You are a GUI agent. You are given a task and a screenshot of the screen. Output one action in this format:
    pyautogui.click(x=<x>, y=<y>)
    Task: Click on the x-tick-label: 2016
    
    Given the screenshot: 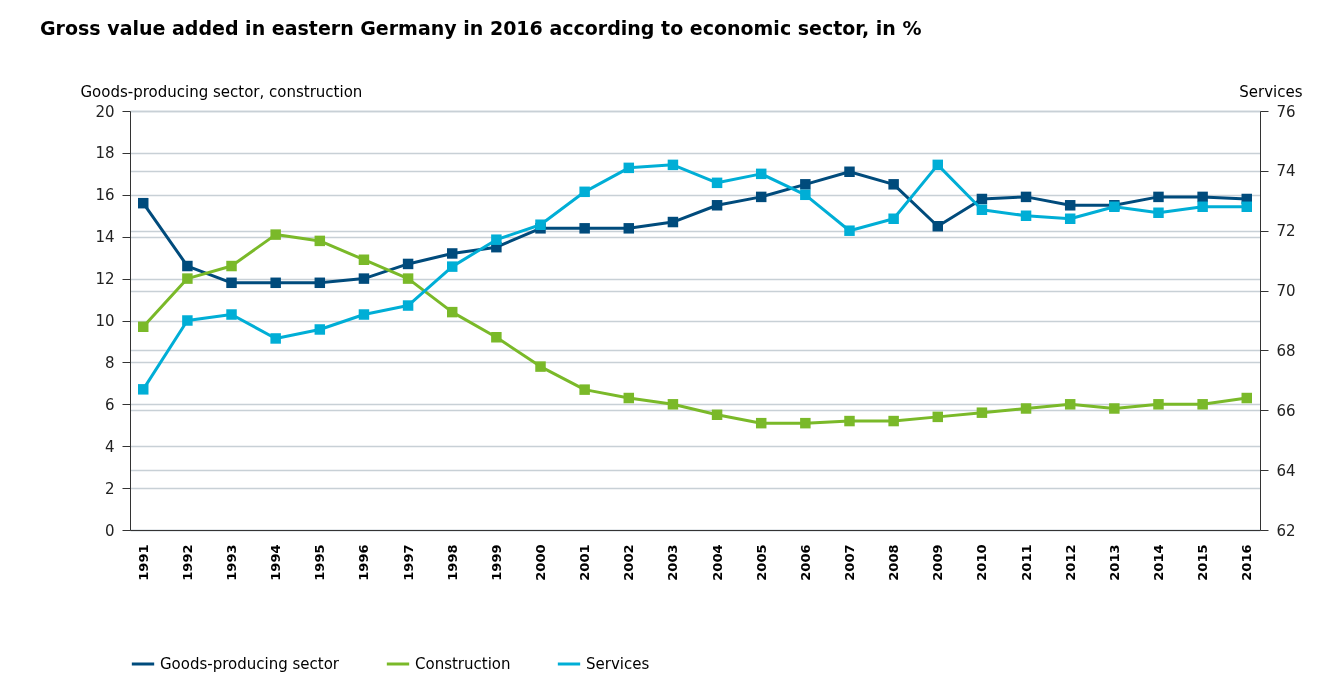 What is the action you would take?
    pyautogui.click(x=1247, y=562)
    